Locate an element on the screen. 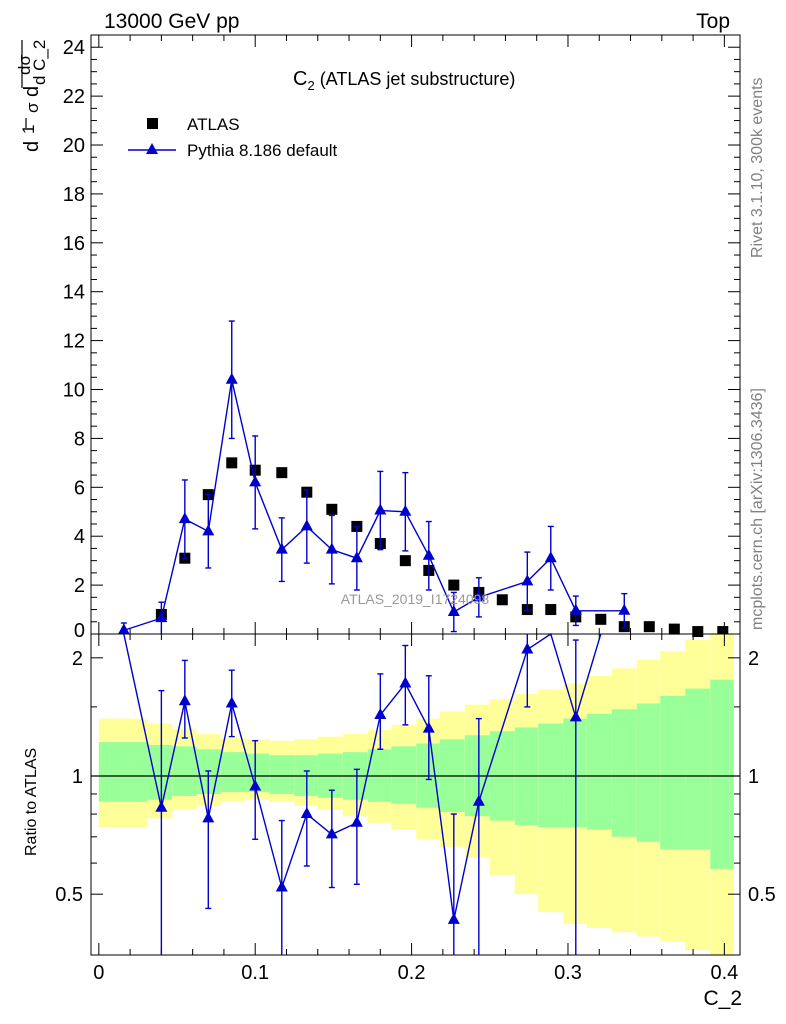 The width and height of the screenshot is (786, 1024). main-y-tick-label: 22 is located at coordinates (74, 97).